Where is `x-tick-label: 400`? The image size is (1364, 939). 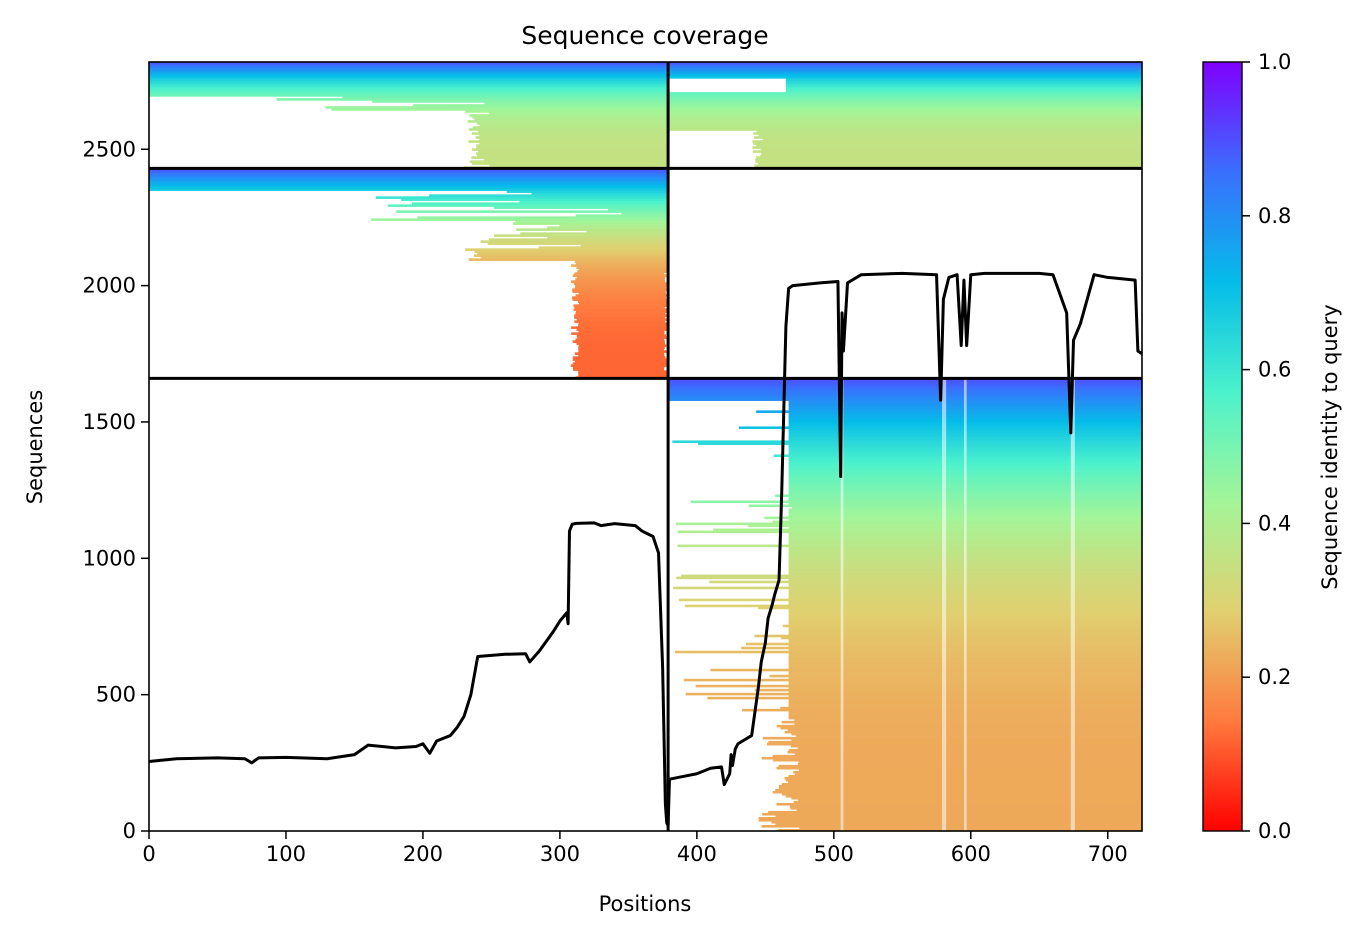 x-tick-label: 400 is located at coordinates (697, 854).